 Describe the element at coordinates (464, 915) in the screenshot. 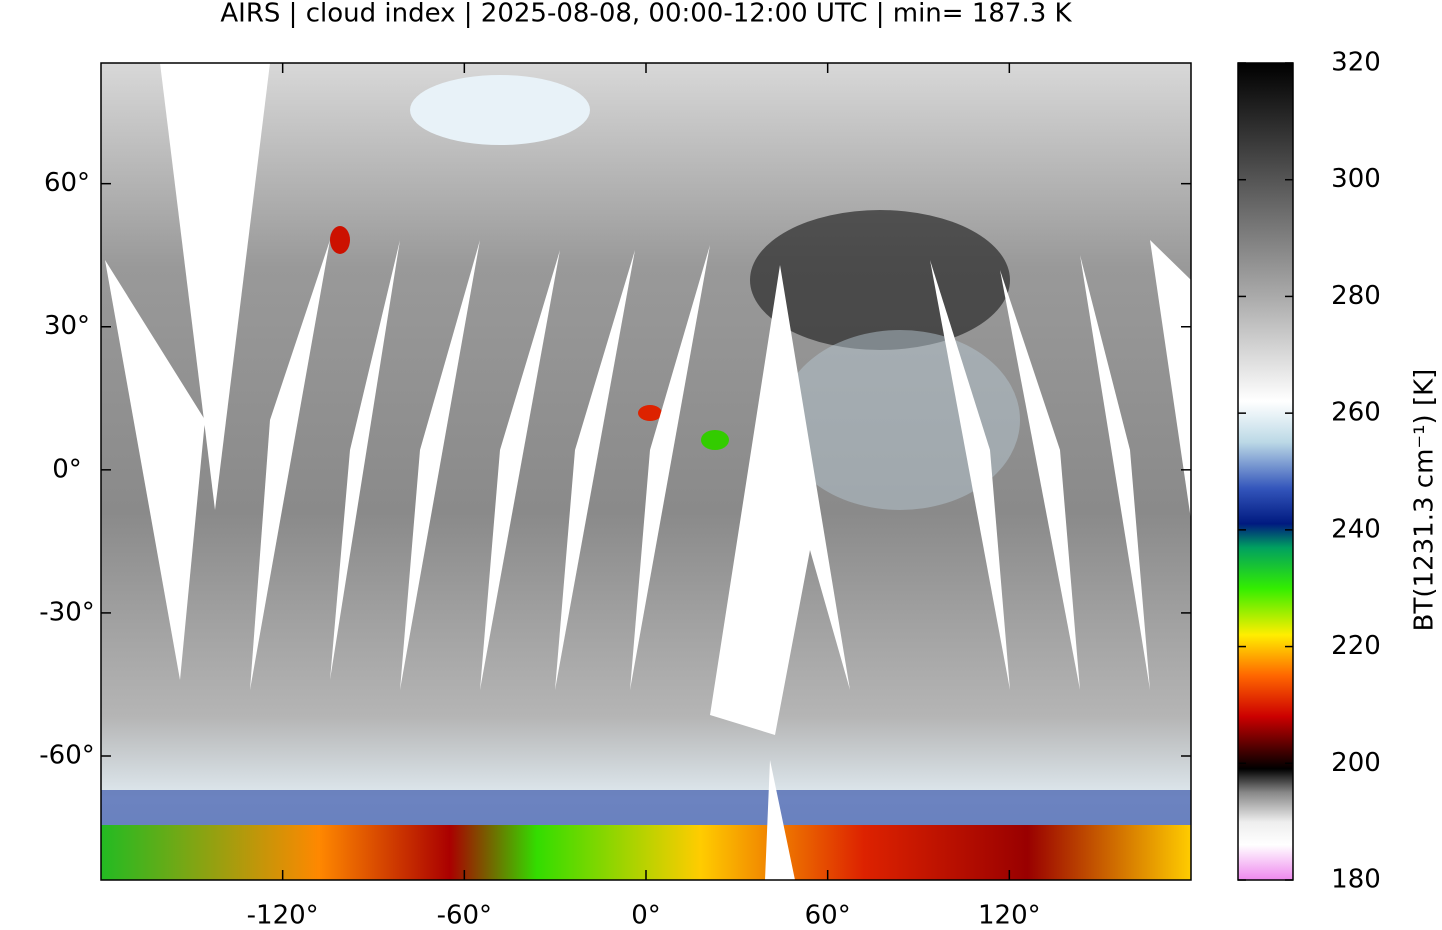

I see `x-tick-label: -60°` at that location.